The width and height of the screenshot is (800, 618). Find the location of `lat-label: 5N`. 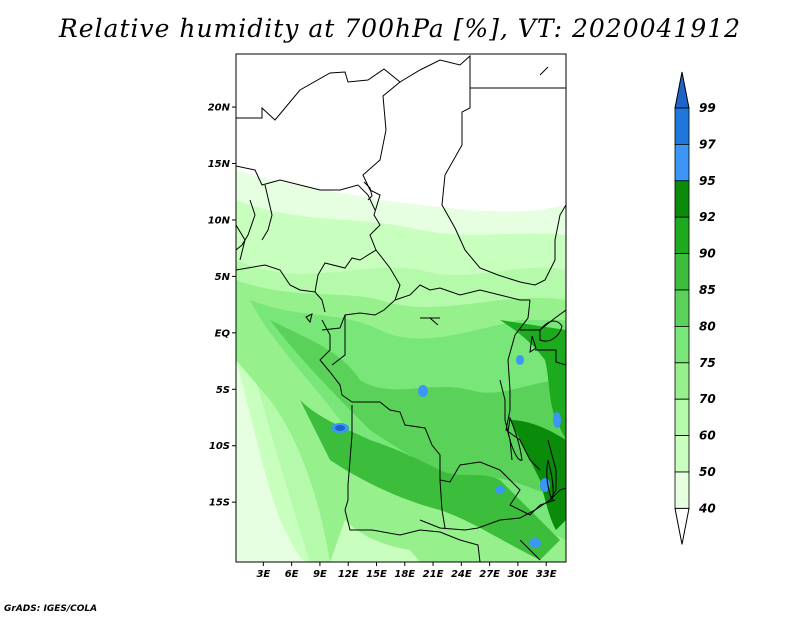

lat-label: 5N is located at coordinates (223, 277).